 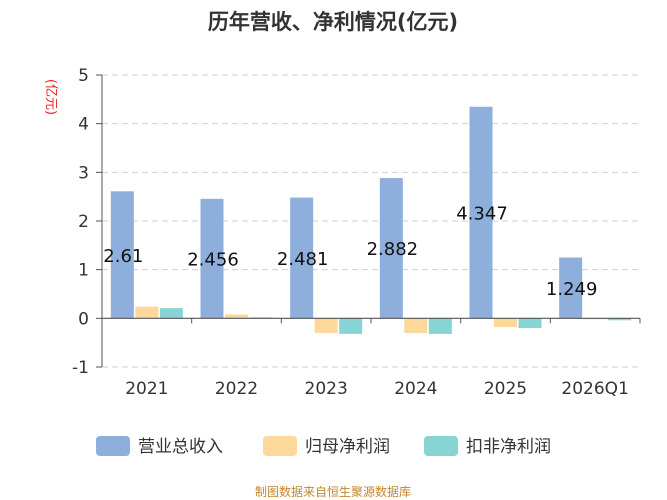 I want to click on y-tick-label: 0, so click(x=83, y=319).